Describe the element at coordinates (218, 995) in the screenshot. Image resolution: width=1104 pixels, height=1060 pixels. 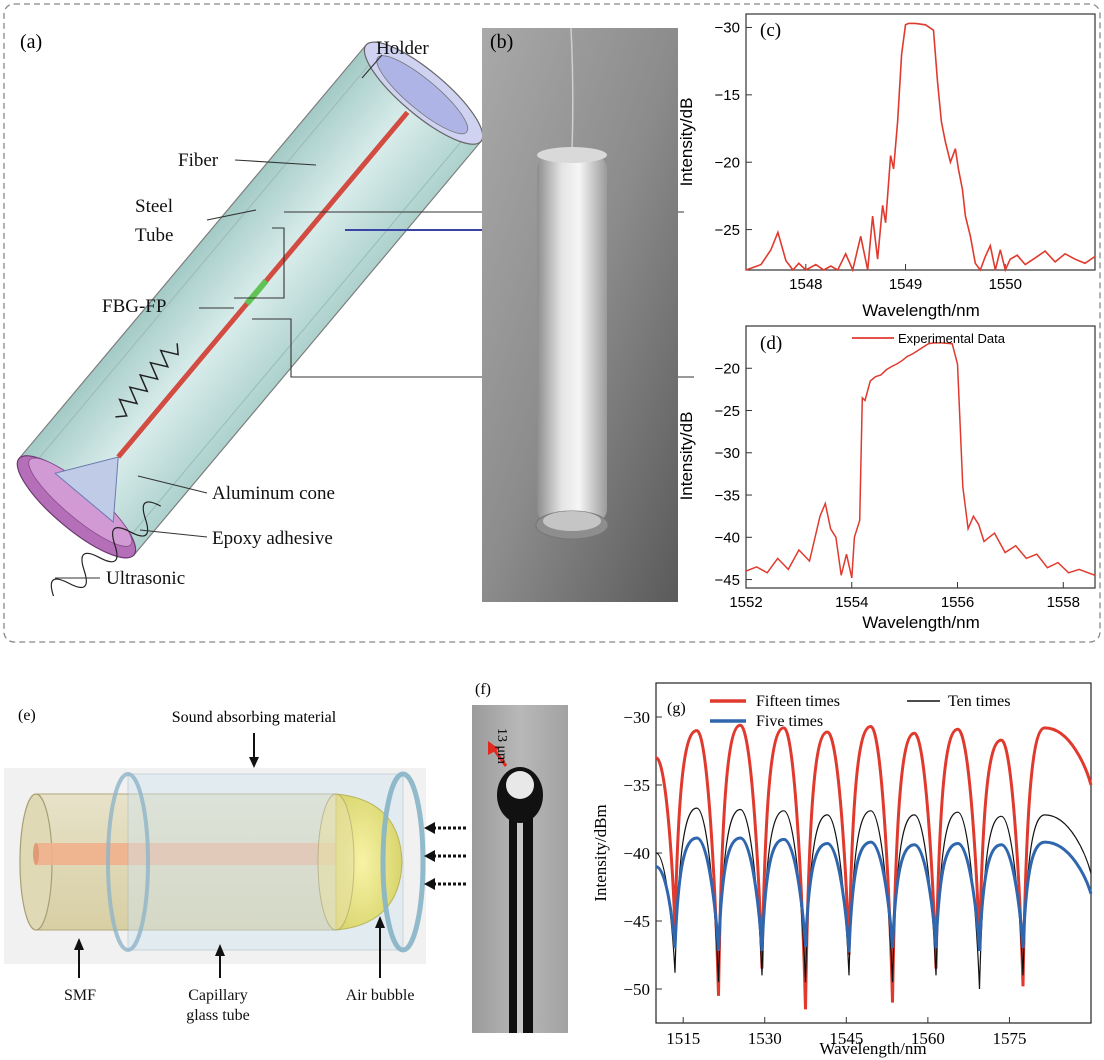
I see `capillary-label-1: Capillary` at that location.